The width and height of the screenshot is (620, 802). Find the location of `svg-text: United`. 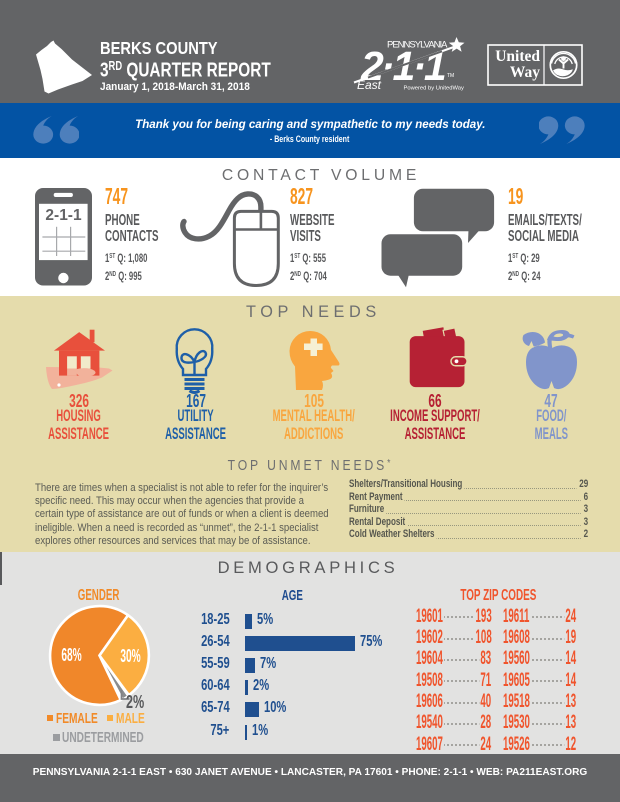

svg-text: United is located at coordinates (517, 56).